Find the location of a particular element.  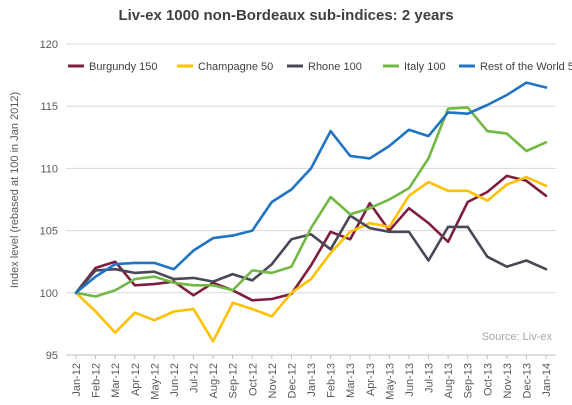

legend-label-champagne-50: Champagne 50 is located at coordinates (235, 67).